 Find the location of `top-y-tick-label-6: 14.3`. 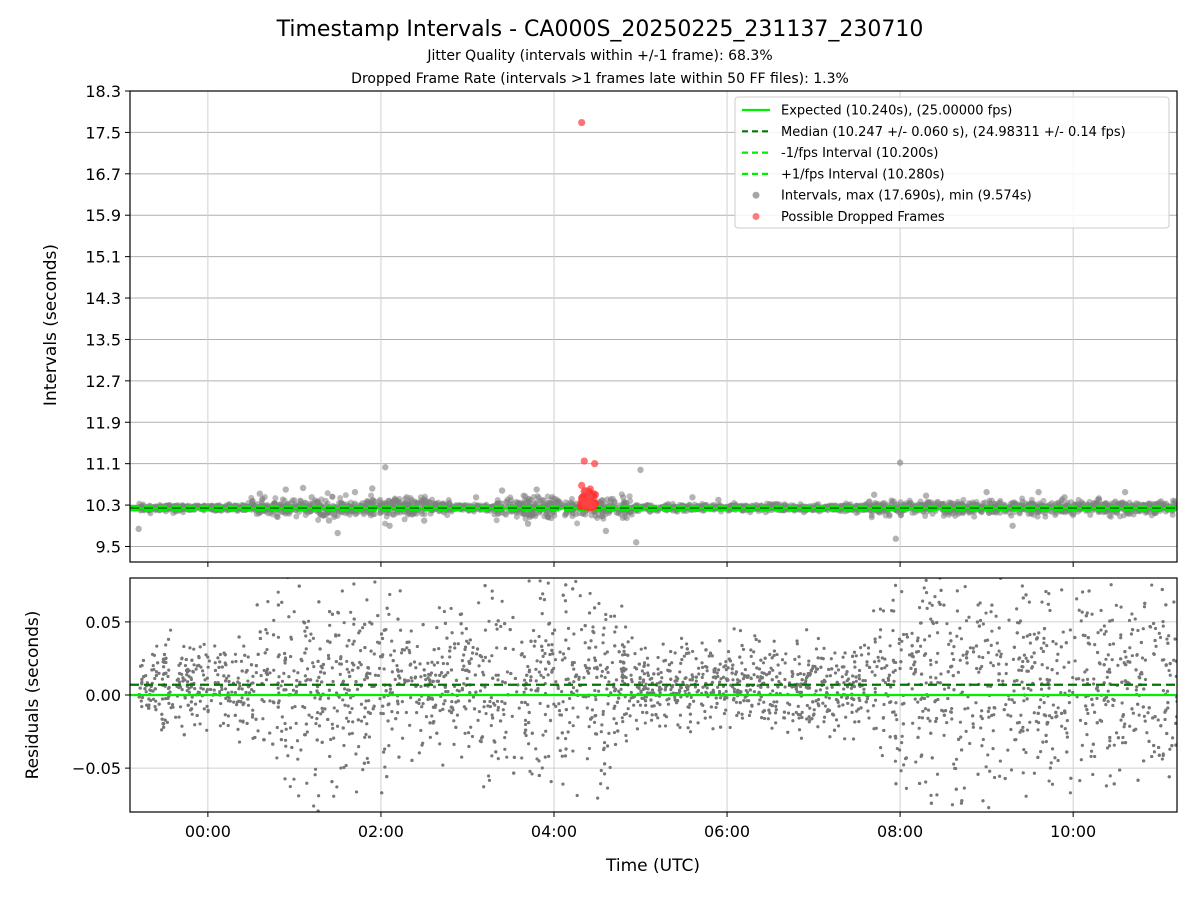

top-y-tick-label-6: 14.3 is located at coordinates (103, 298).